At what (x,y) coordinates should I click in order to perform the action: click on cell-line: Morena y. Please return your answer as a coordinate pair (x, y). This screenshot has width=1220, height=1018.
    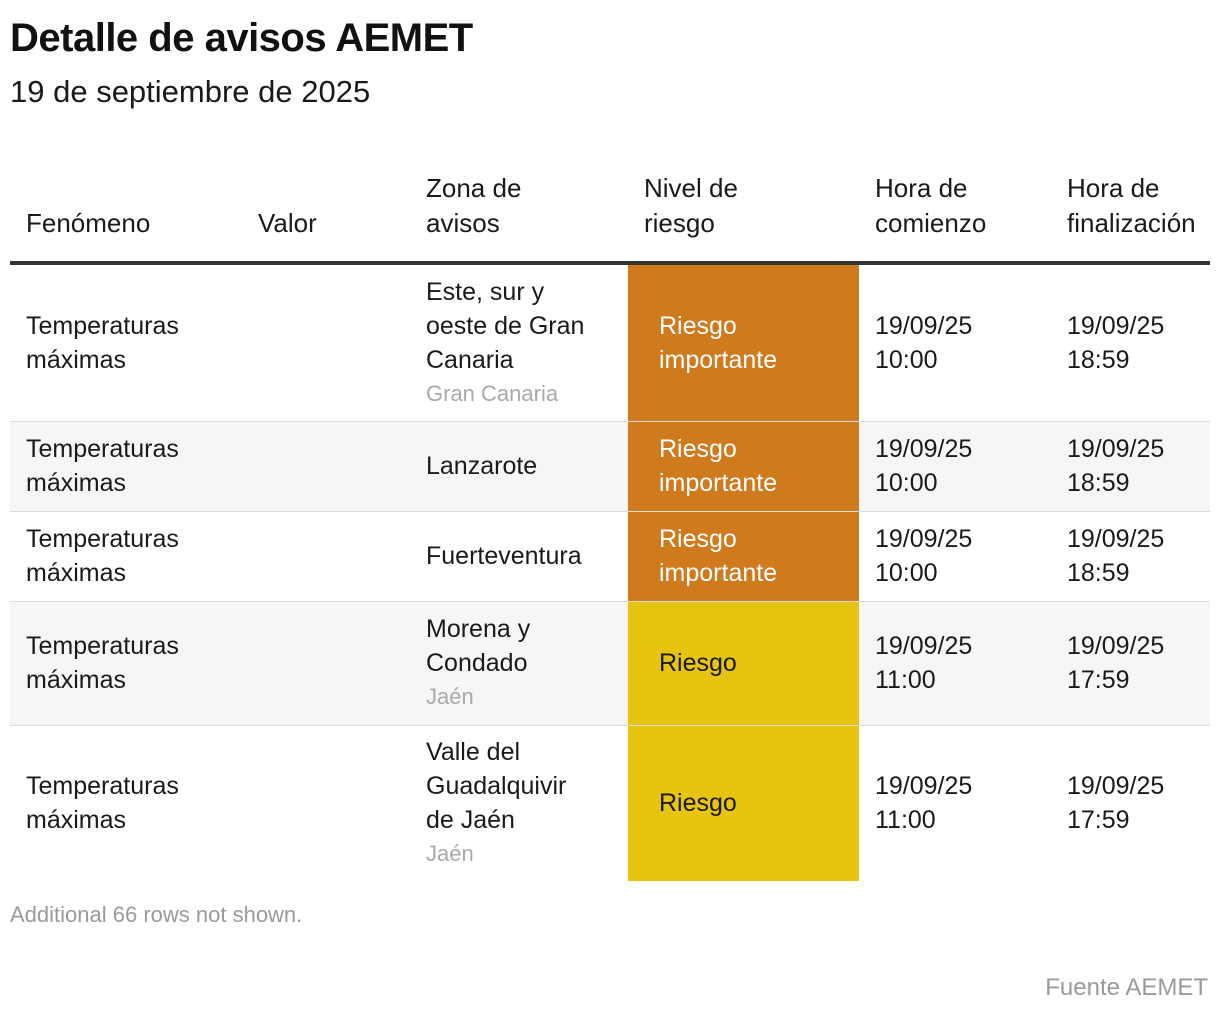
    Looking at the image, I should click on (478, 629).